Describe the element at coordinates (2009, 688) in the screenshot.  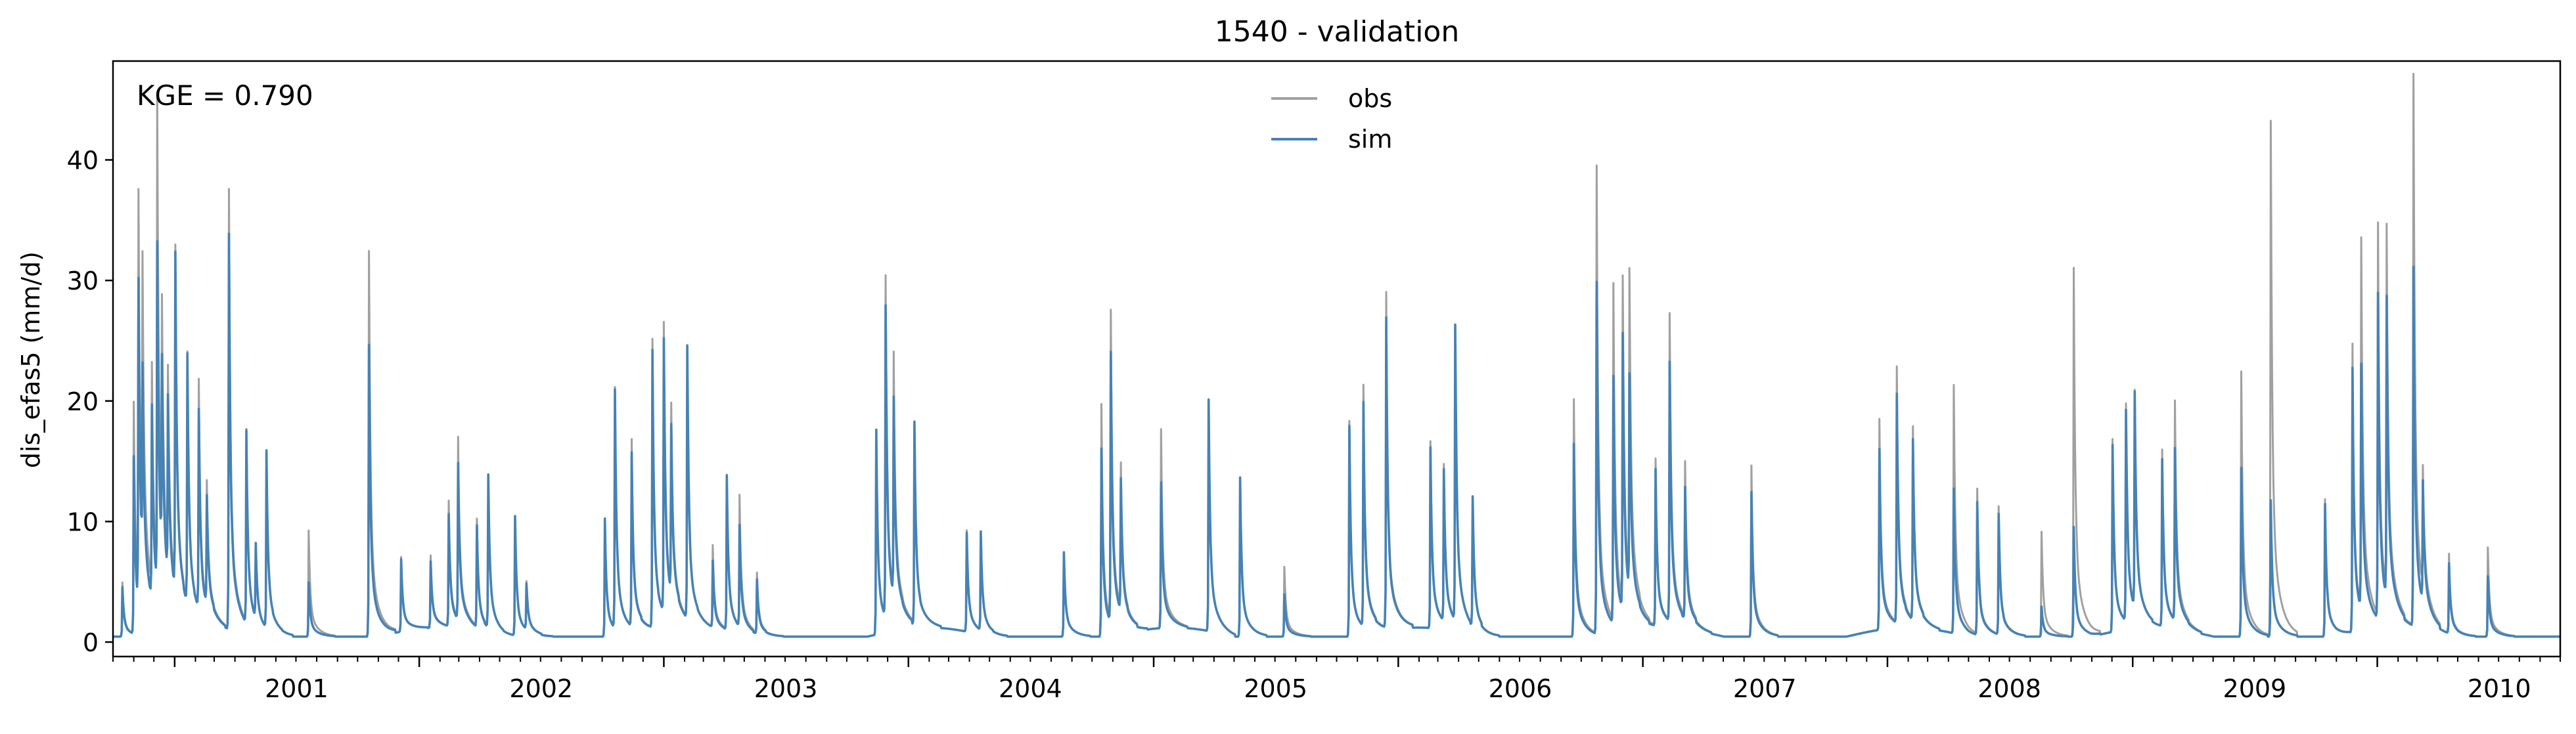
I see `x-tick-label-2008: 2008` at that location.